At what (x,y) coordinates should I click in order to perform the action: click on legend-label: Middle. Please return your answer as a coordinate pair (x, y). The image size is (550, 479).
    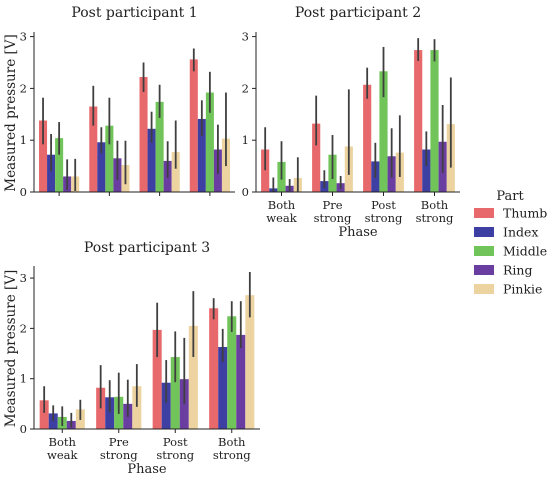
    Looking at the image, I should click on (525, 251).